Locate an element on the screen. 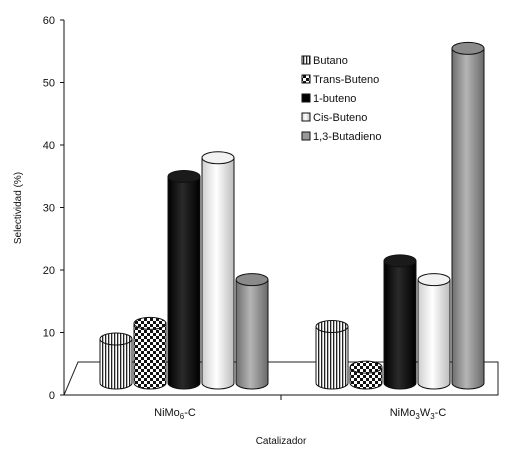  legend-item: 1-buteno is located at coordinates (328, 99).